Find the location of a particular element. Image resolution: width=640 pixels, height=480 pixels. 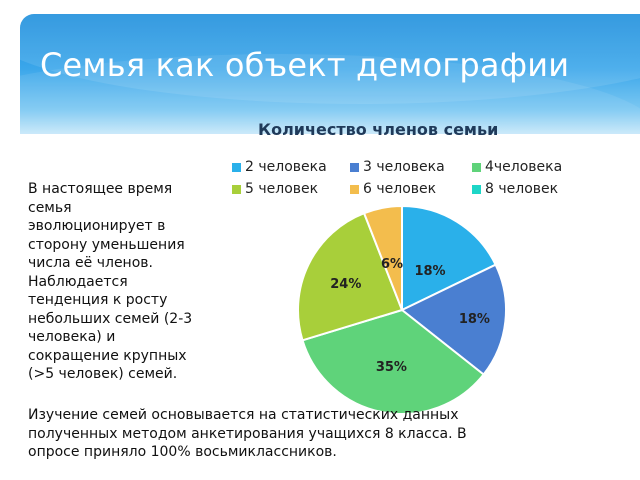

legend-label: 5 человек is located at coordinates (282, 189).